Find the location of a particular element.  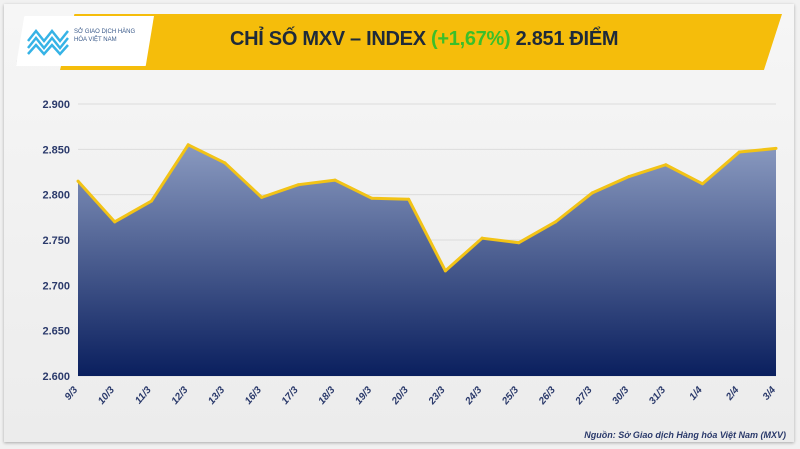

x-tick-label: 16/3 is located at coordinates (253, 396).